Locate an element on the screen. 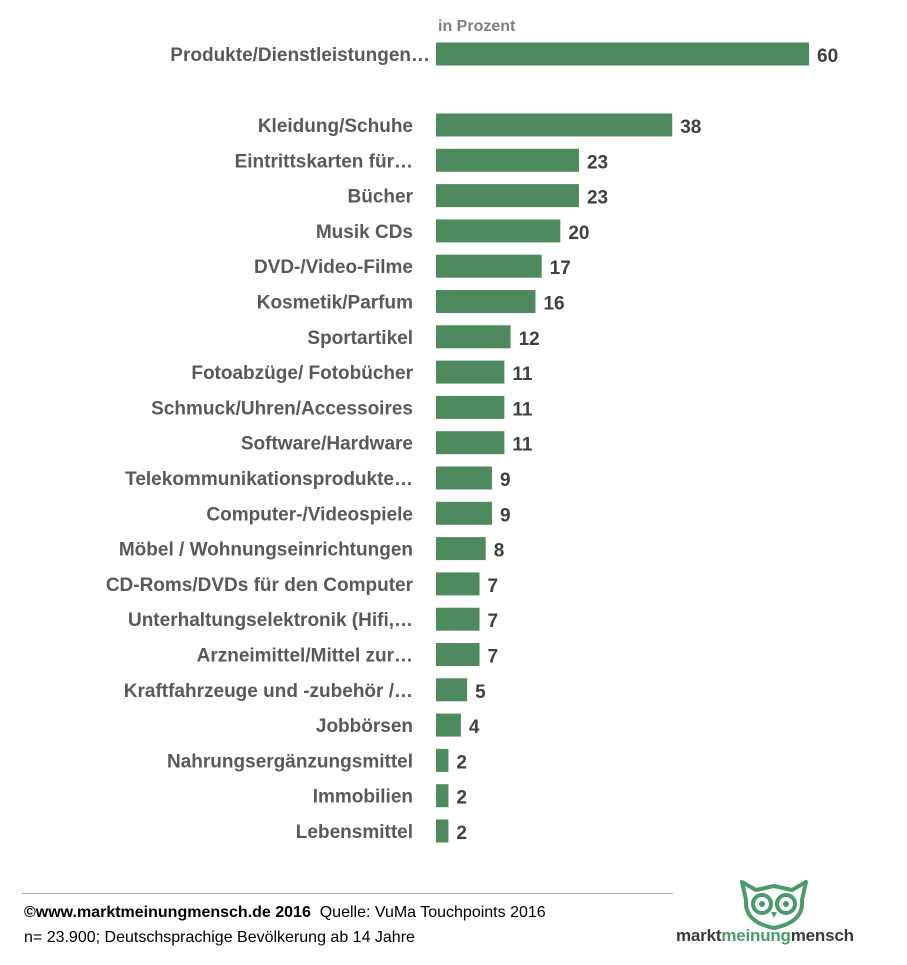 The image size is (907, 965). value-label: 5 is located at coordinates (480, 692).